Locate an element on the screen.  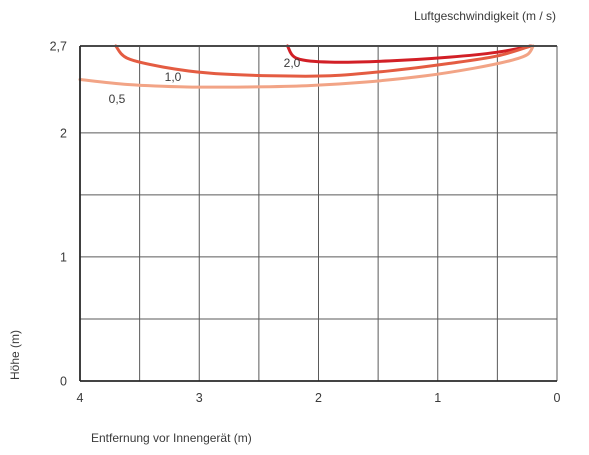
series-layer is located at coordinates (306, 66).